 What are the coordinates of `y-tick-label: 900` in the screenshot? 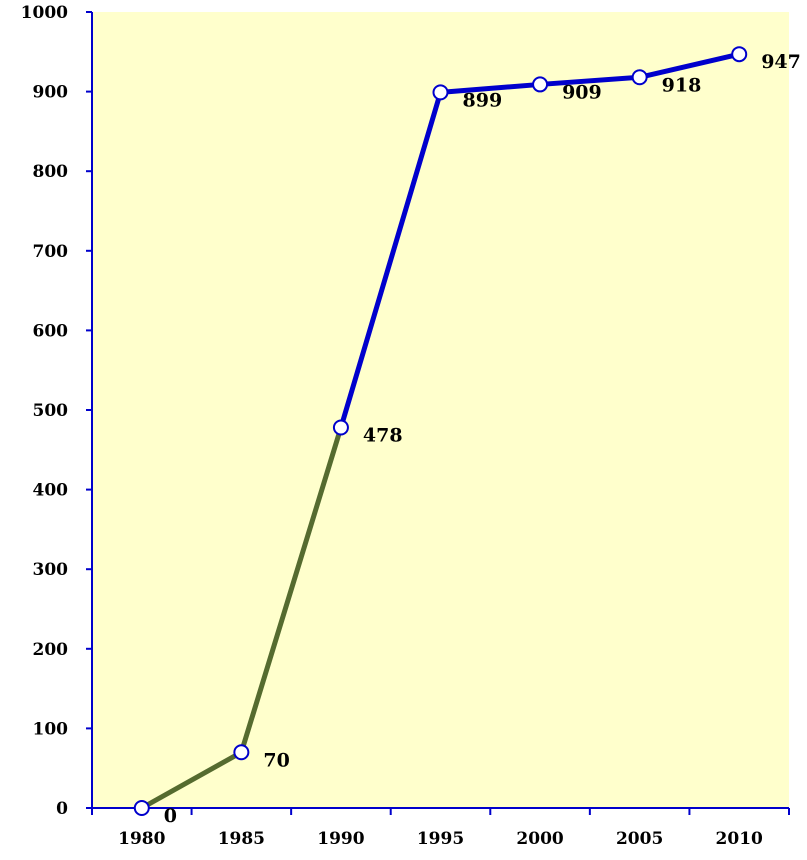 It's located at (51, 93).